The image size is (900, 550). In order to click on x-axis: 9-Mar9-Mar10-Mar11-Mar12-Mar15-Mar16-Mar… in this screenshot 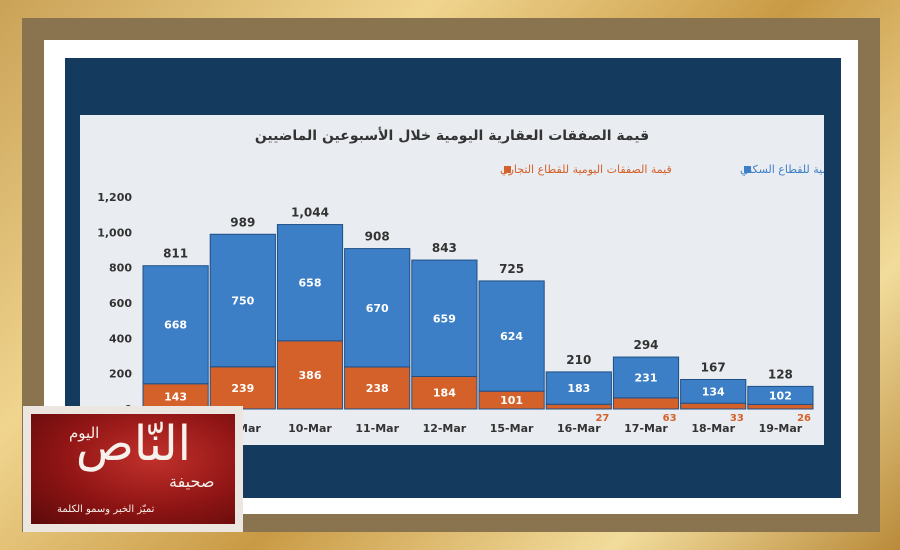, I will do `click(480, 428)`.